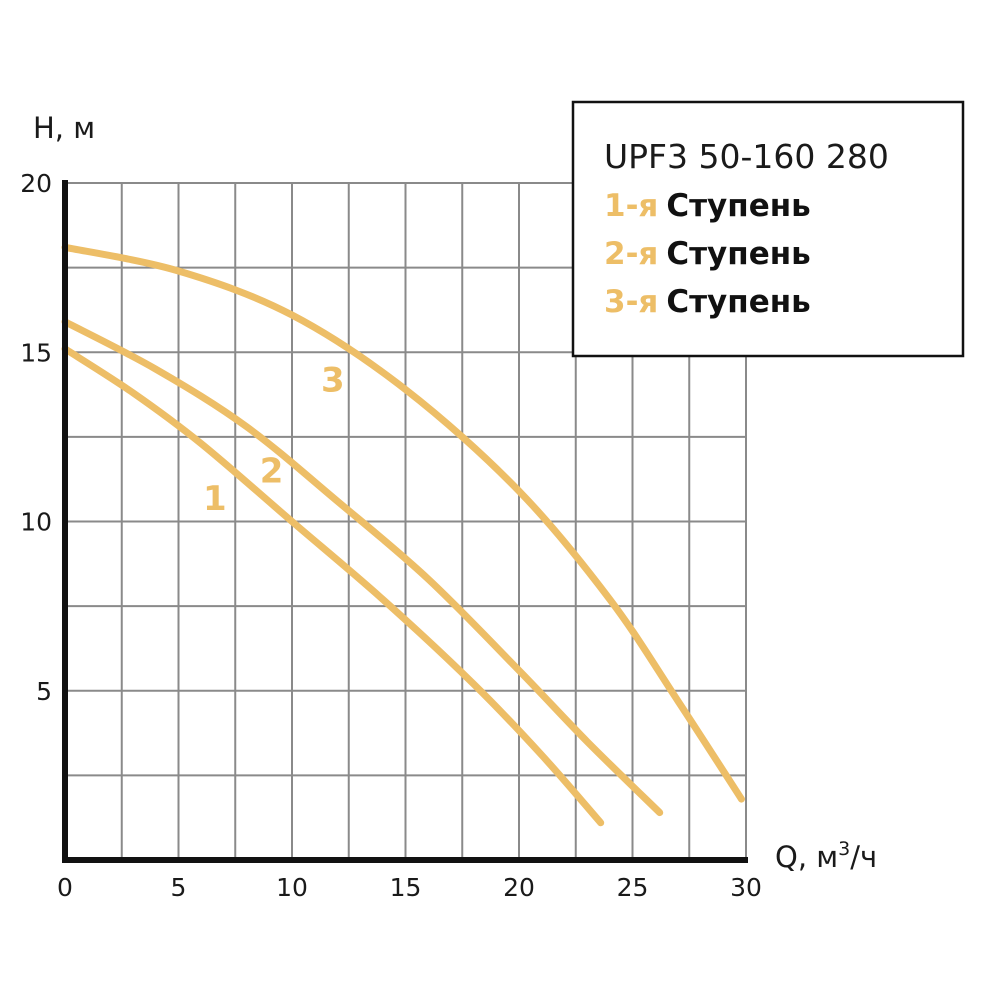  I want to click on y-tick-label: 5, so click(44, 691).